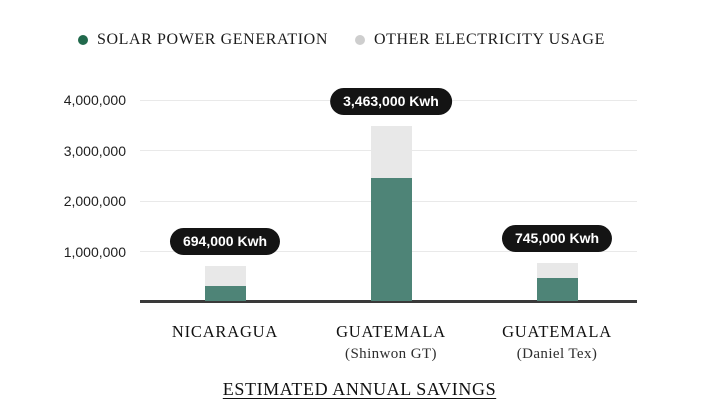 This screenshot has width=719, height=417. I want to click on legend-item-other: OTHER ELECTRICITY USAGE, so click(479, 40).